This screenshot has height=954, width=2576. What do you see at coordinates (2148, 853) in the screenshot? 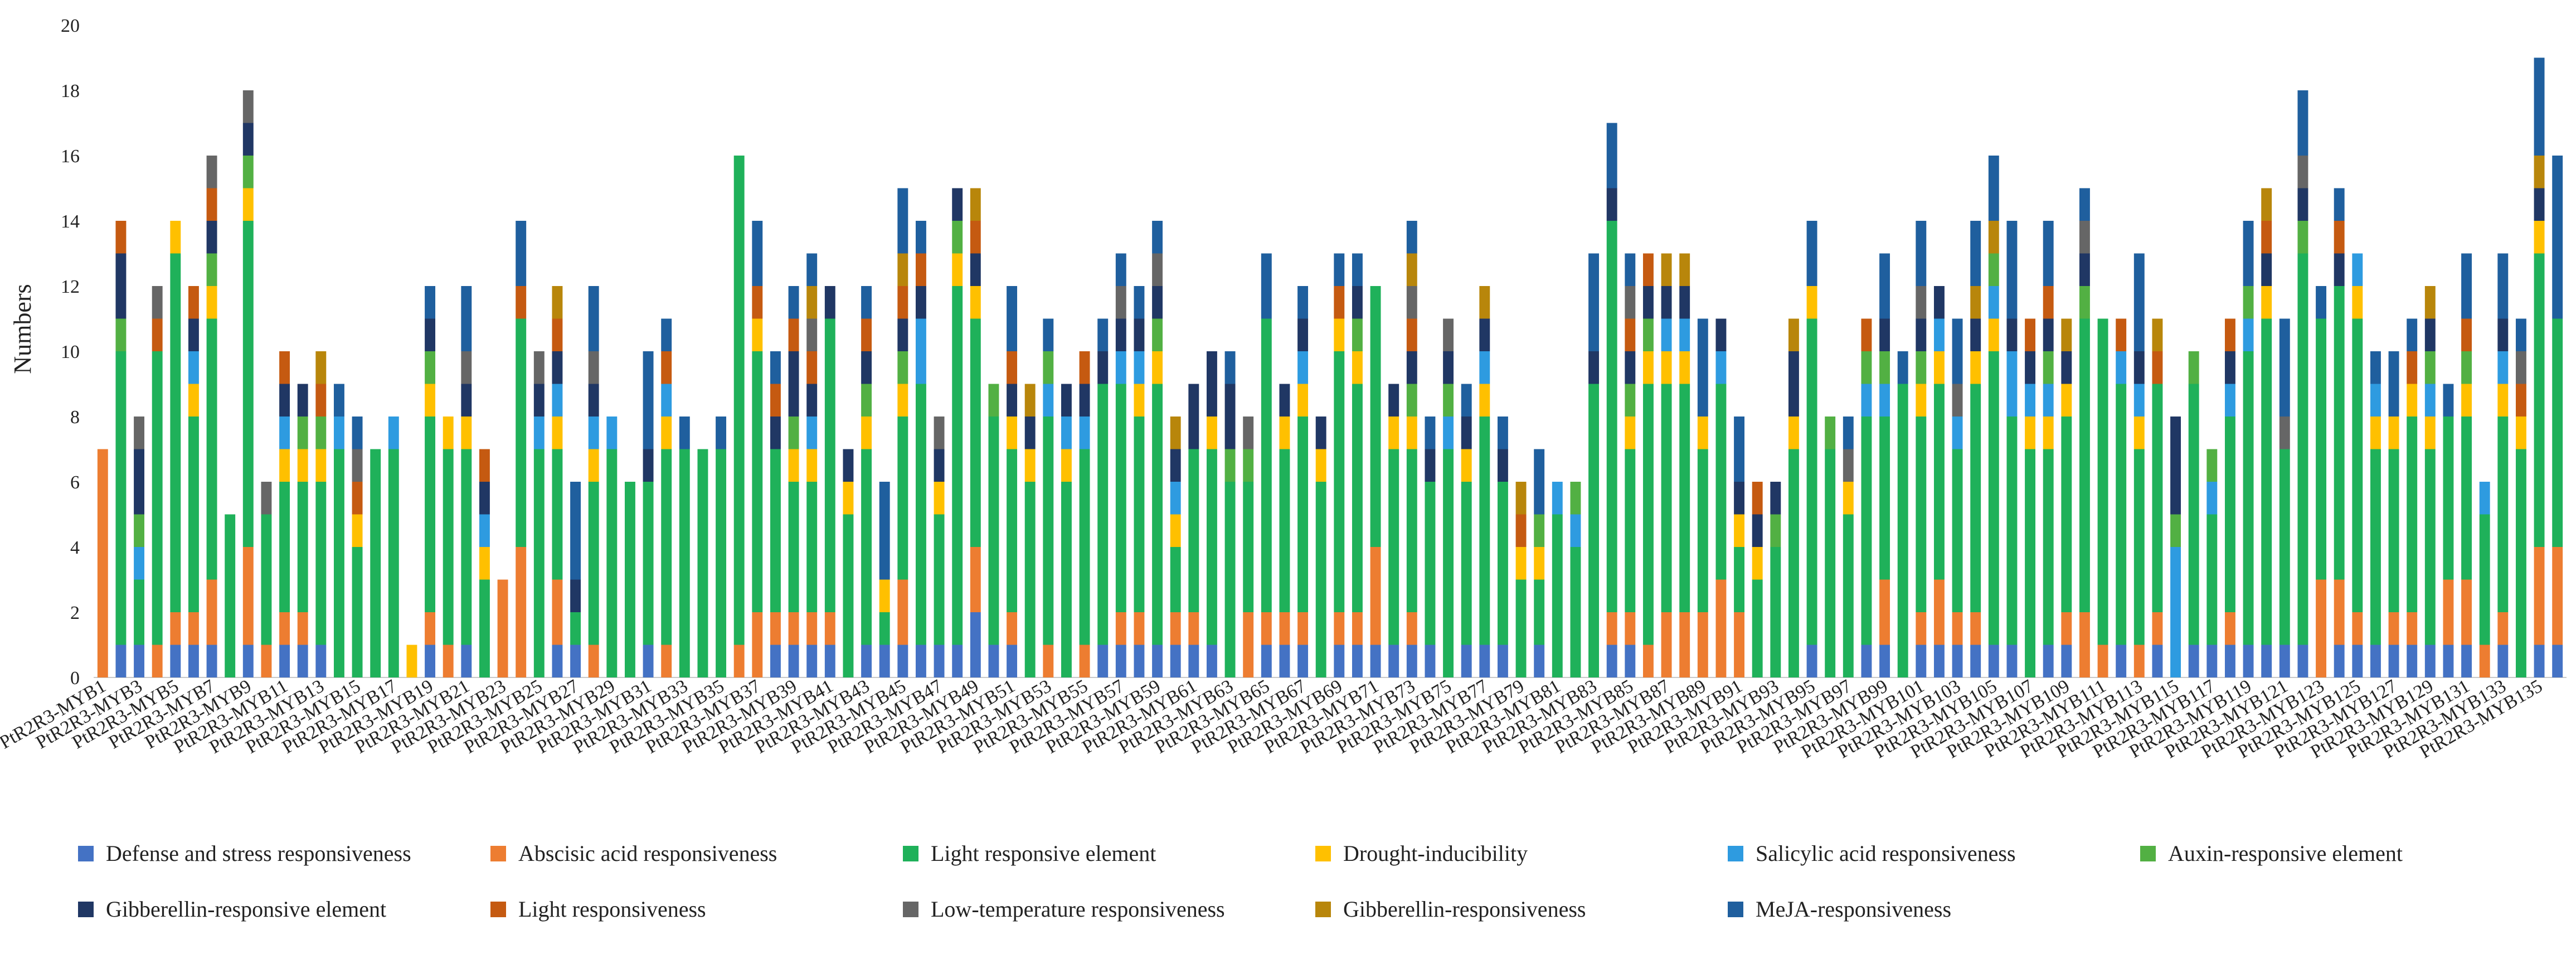
I see `legend-swatch` at bounding box center [2148, 853].